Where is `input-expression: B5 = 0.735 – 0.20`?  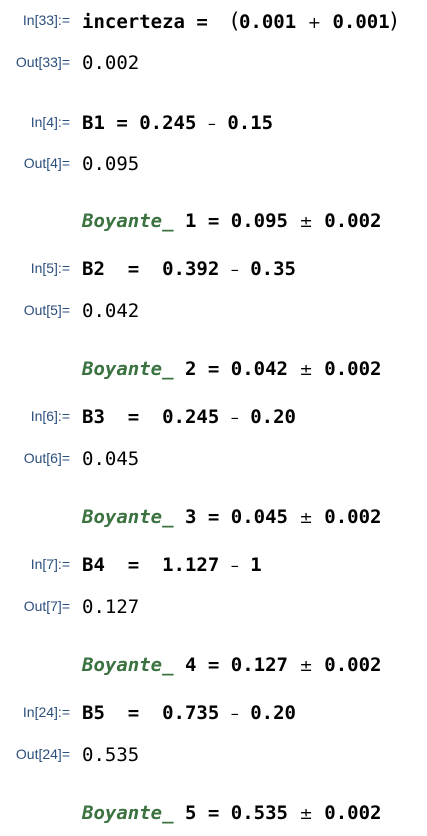
input-expression: B5 = 0.735 – 0.20 is located at coordinates (189, 713).